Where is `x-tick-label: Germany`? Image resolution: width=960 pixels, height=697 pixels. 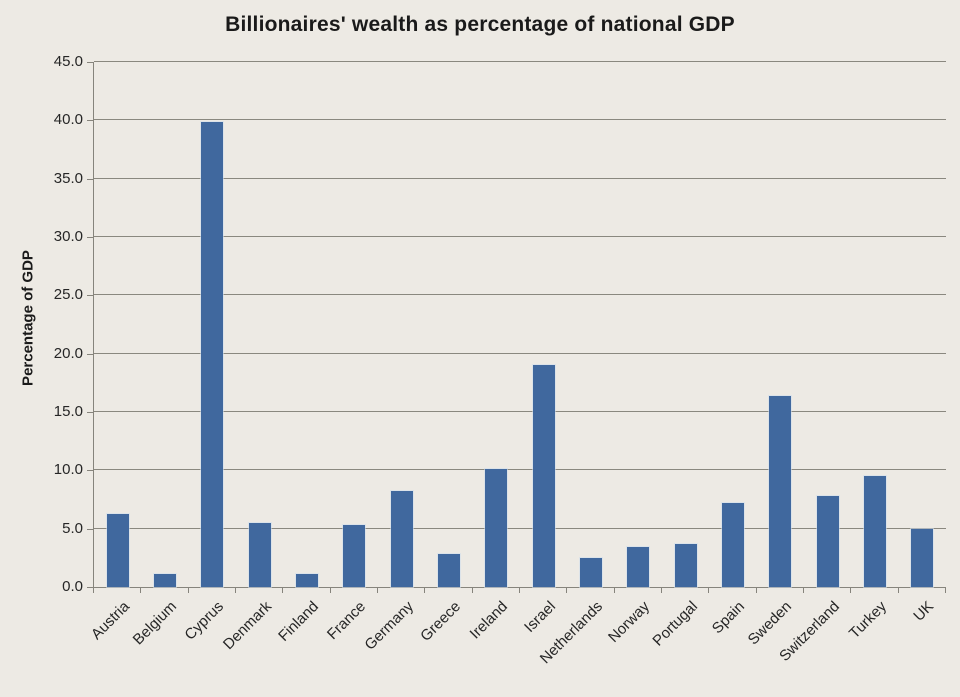 x-tick-label: Germany is located at coordinates (389, 626).